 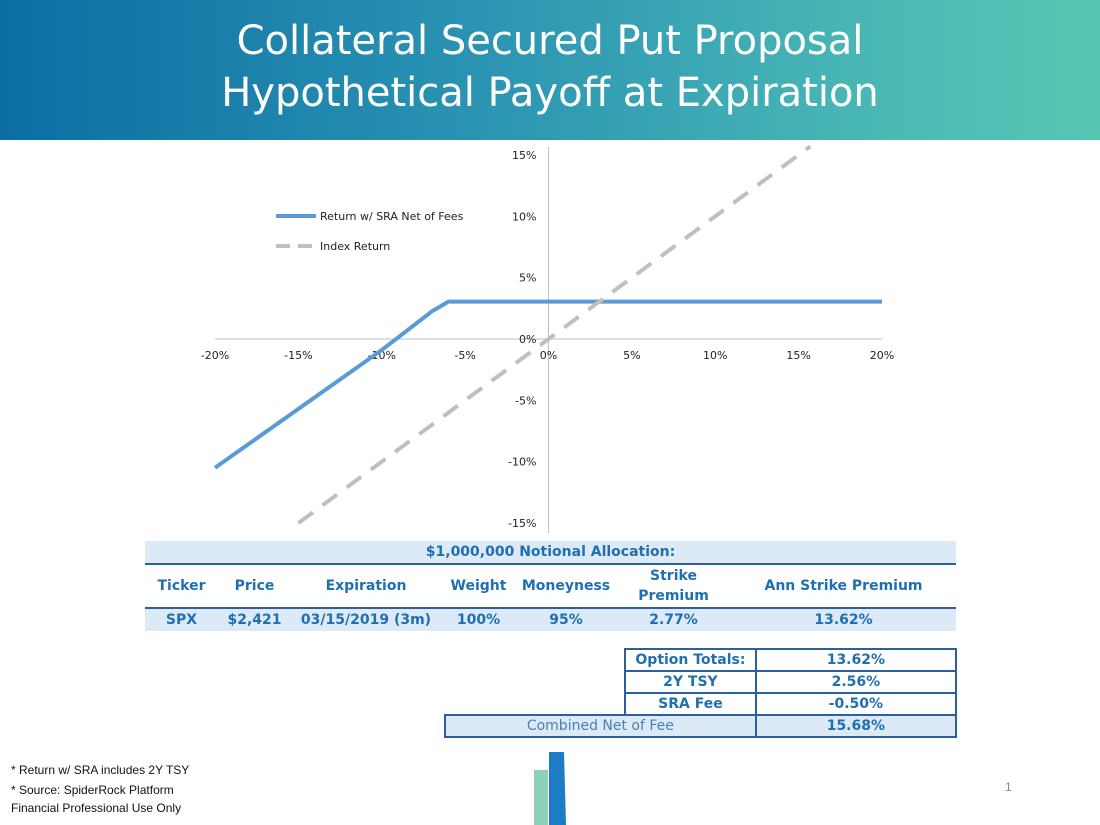 I want to click on x-tick-label: 5%, so click(x=631, y=355).